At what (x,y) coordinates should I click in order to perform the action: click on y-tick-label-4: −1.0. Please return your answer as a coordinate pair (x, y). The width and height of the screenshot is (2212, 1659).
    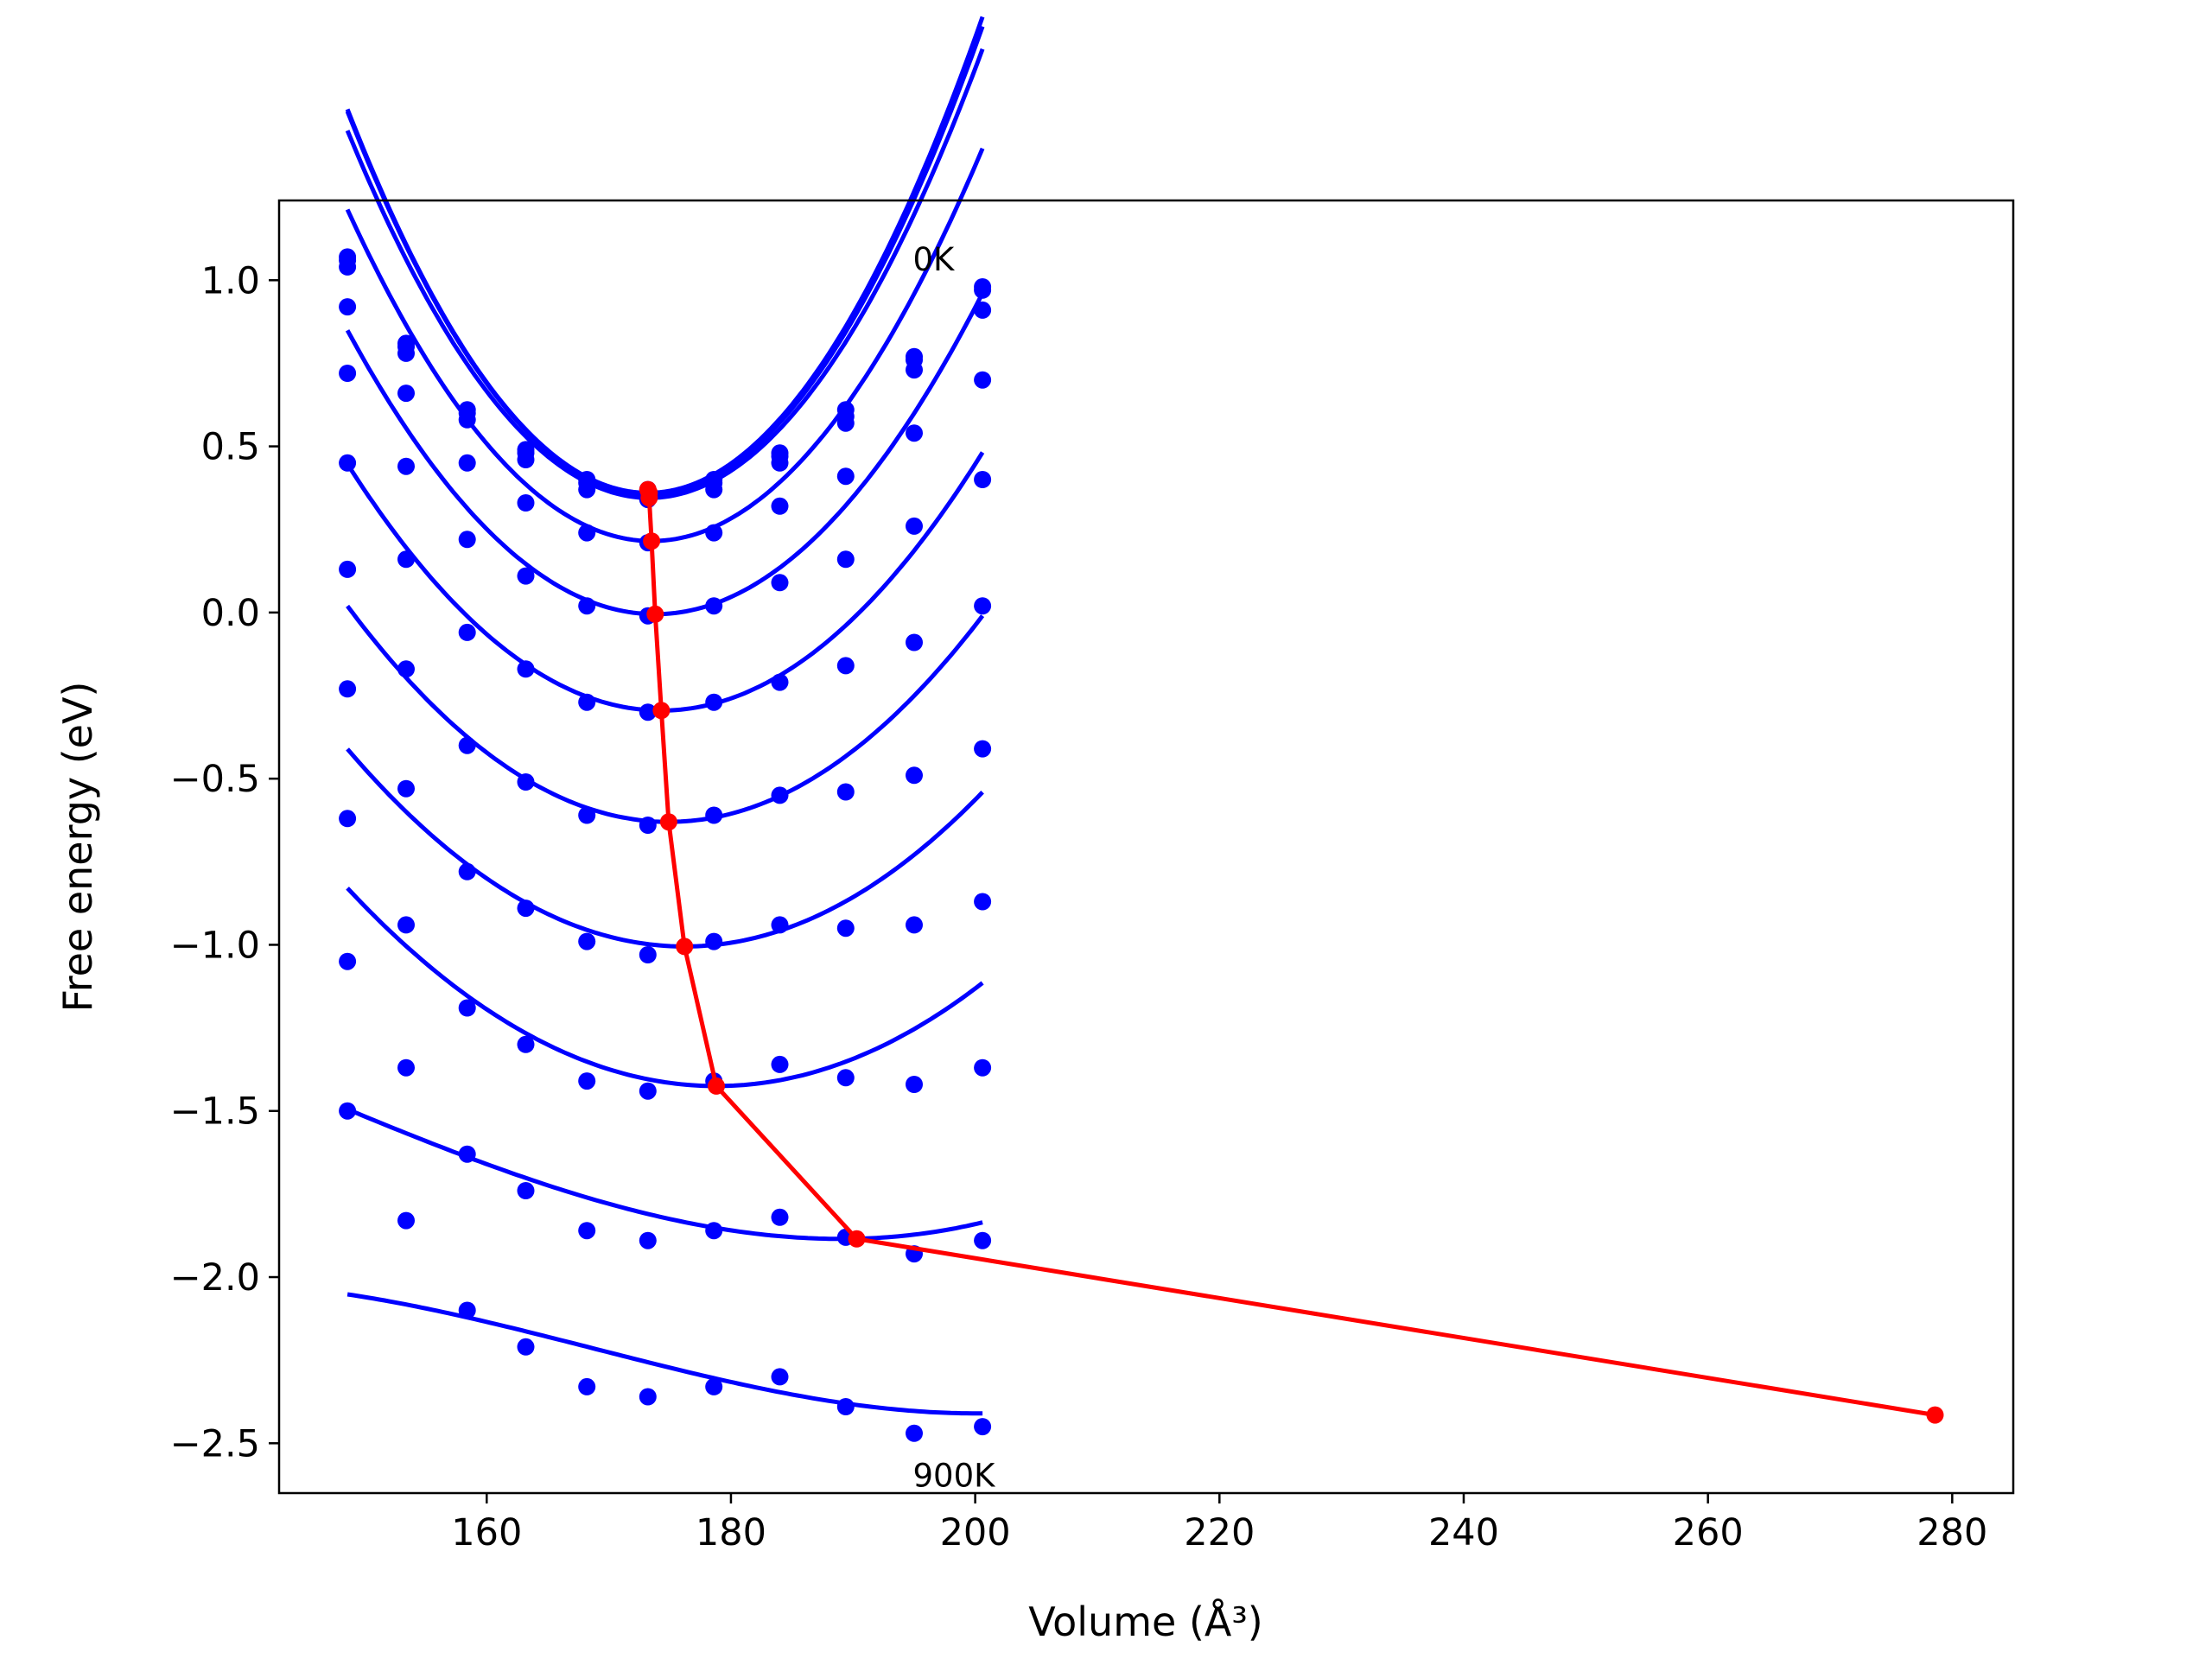
    Looking at the image, I should click on (215, 945).